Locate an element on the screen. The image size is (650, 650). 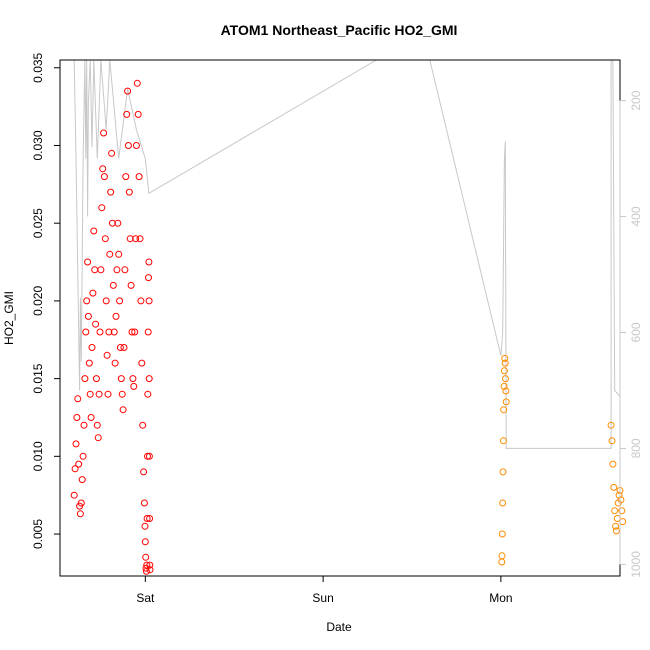
secondary-tick-label: 200 is located at coordinates (636, 100).